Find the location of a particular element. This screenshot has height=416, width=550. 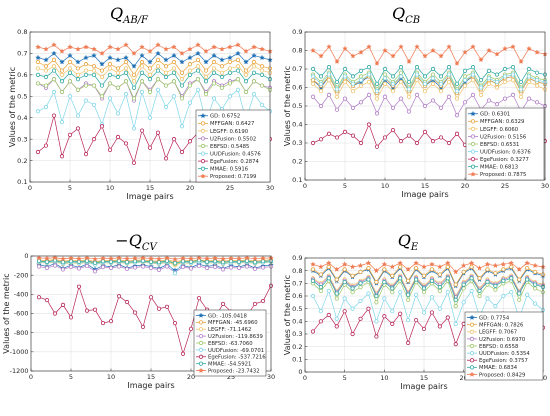

legend-label: EgeFusion: 0.2874 is located at coordinates (235, 162).